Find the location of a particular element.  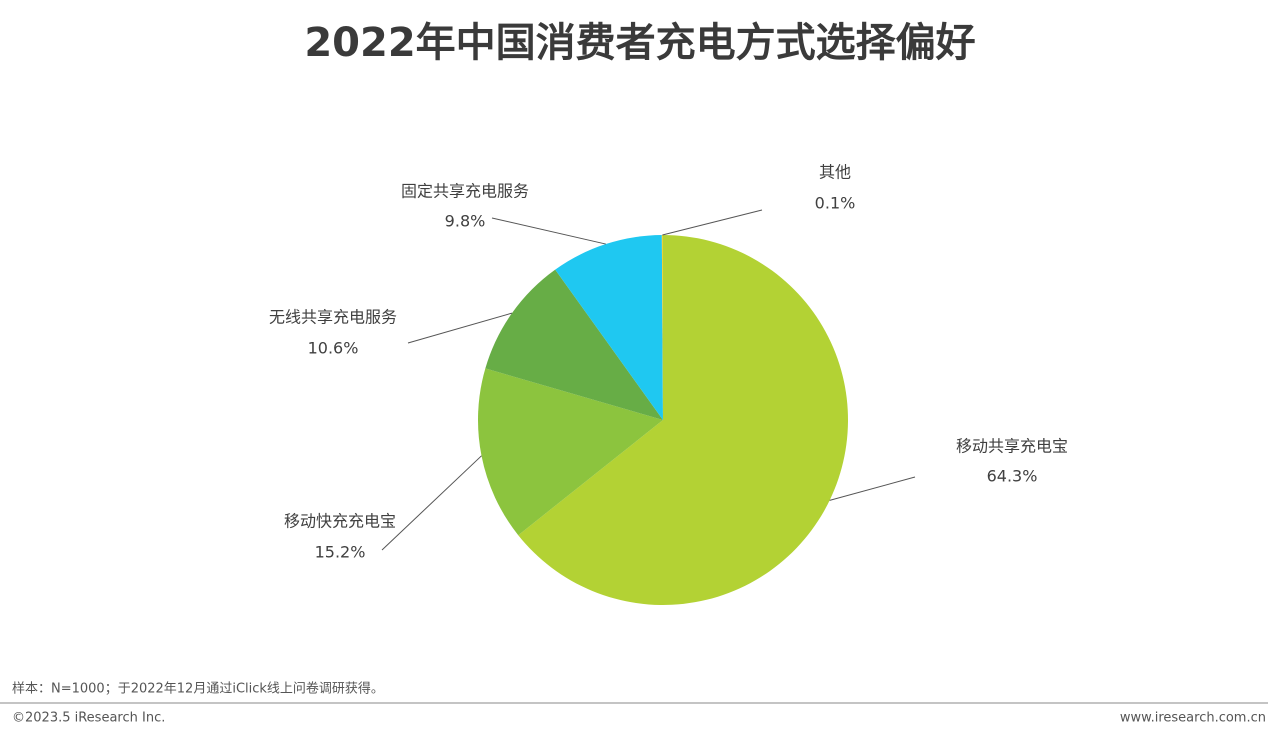

slice-value: 15.2% is located at coordinates (340, 552).